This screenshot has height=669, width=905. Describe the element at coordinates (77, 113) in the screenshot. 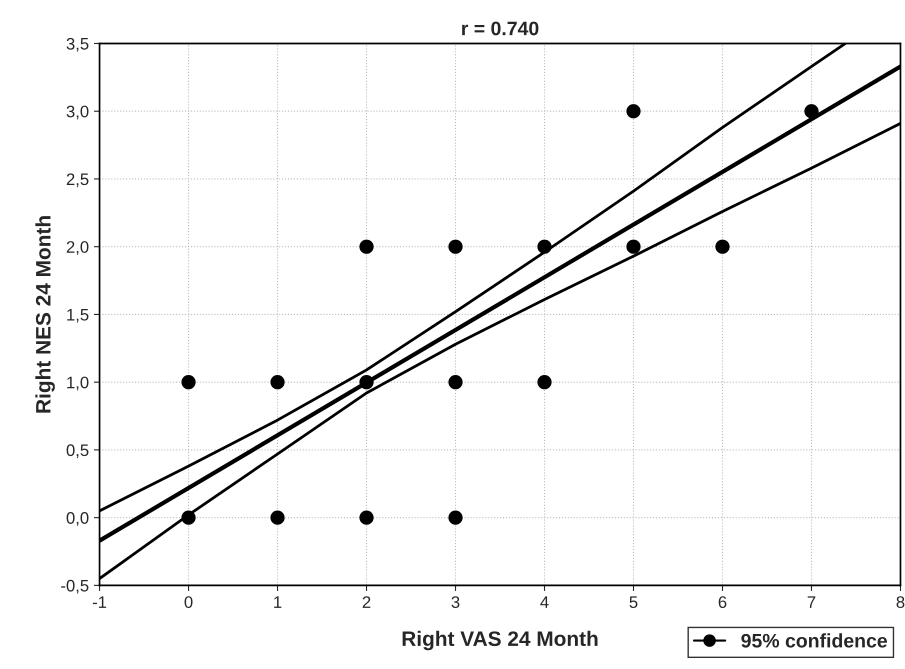

I see `y-tick-label: 3,0` at that location.